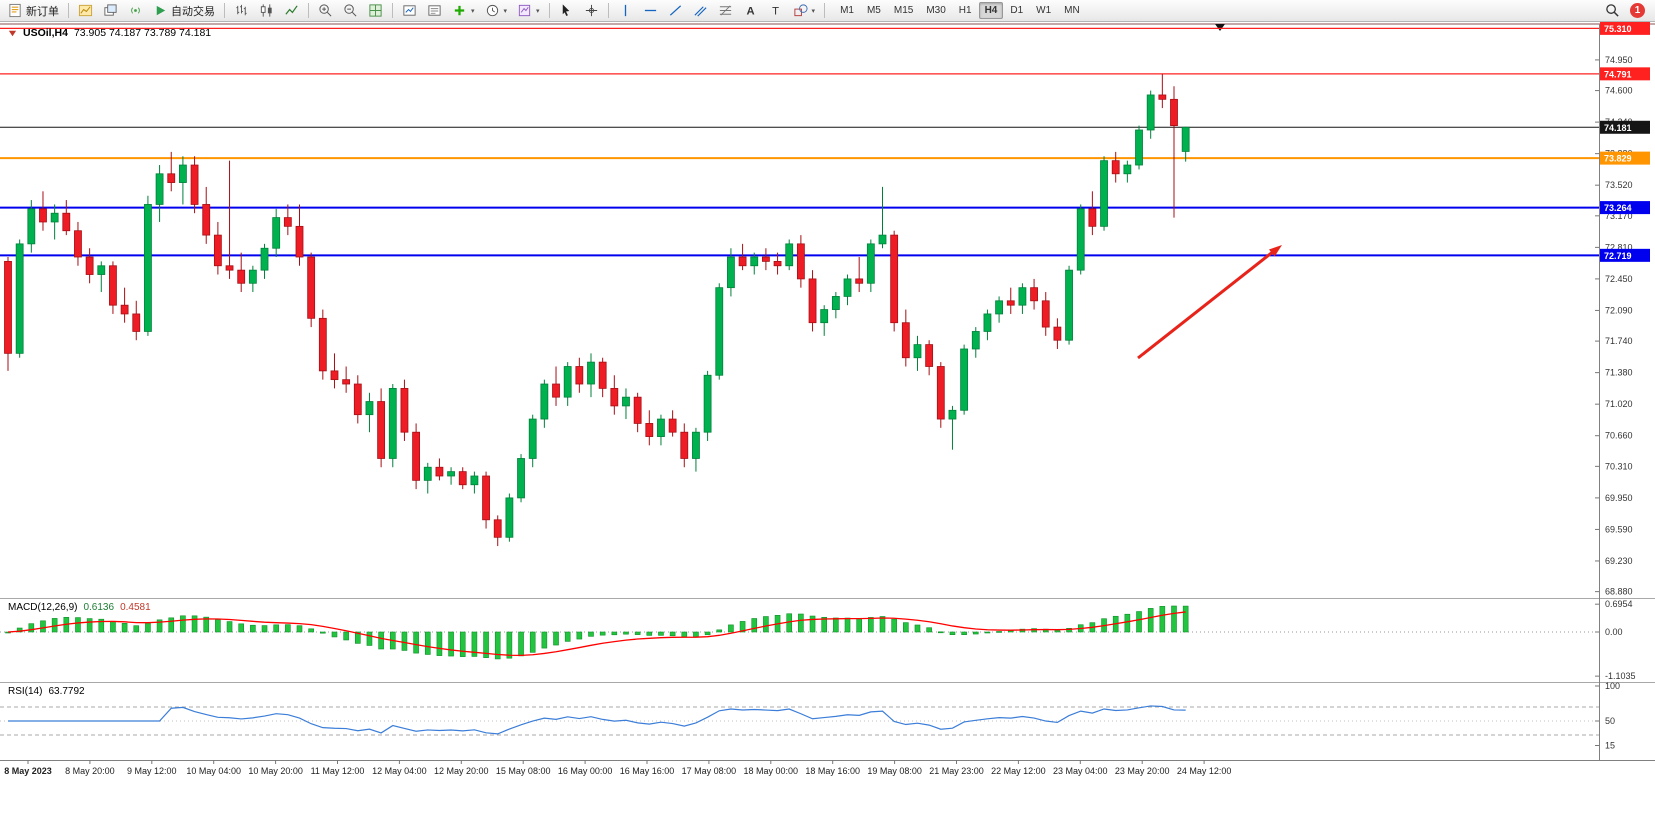  I want to click on shapes-button: ▾, so click(804, 11).